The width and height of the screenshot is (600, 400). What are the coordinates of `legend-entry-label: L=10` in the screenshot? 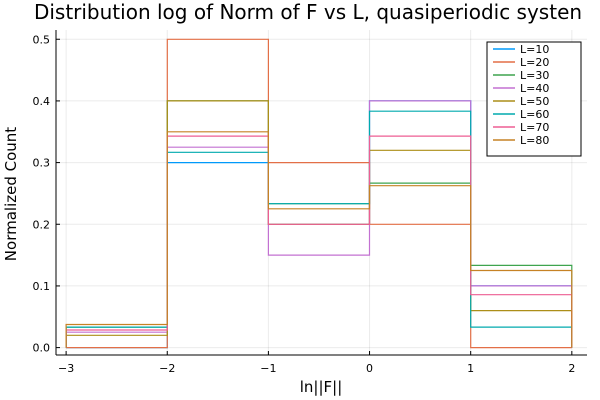 It's located at (534, 49).